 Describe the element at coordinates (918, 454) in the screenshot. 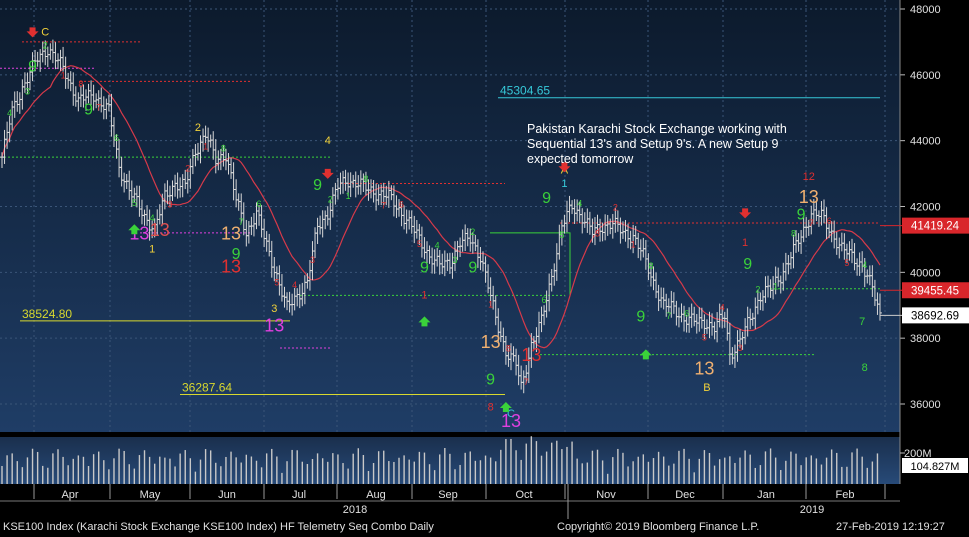

I see `volume-tick-label: 200M` at that location.